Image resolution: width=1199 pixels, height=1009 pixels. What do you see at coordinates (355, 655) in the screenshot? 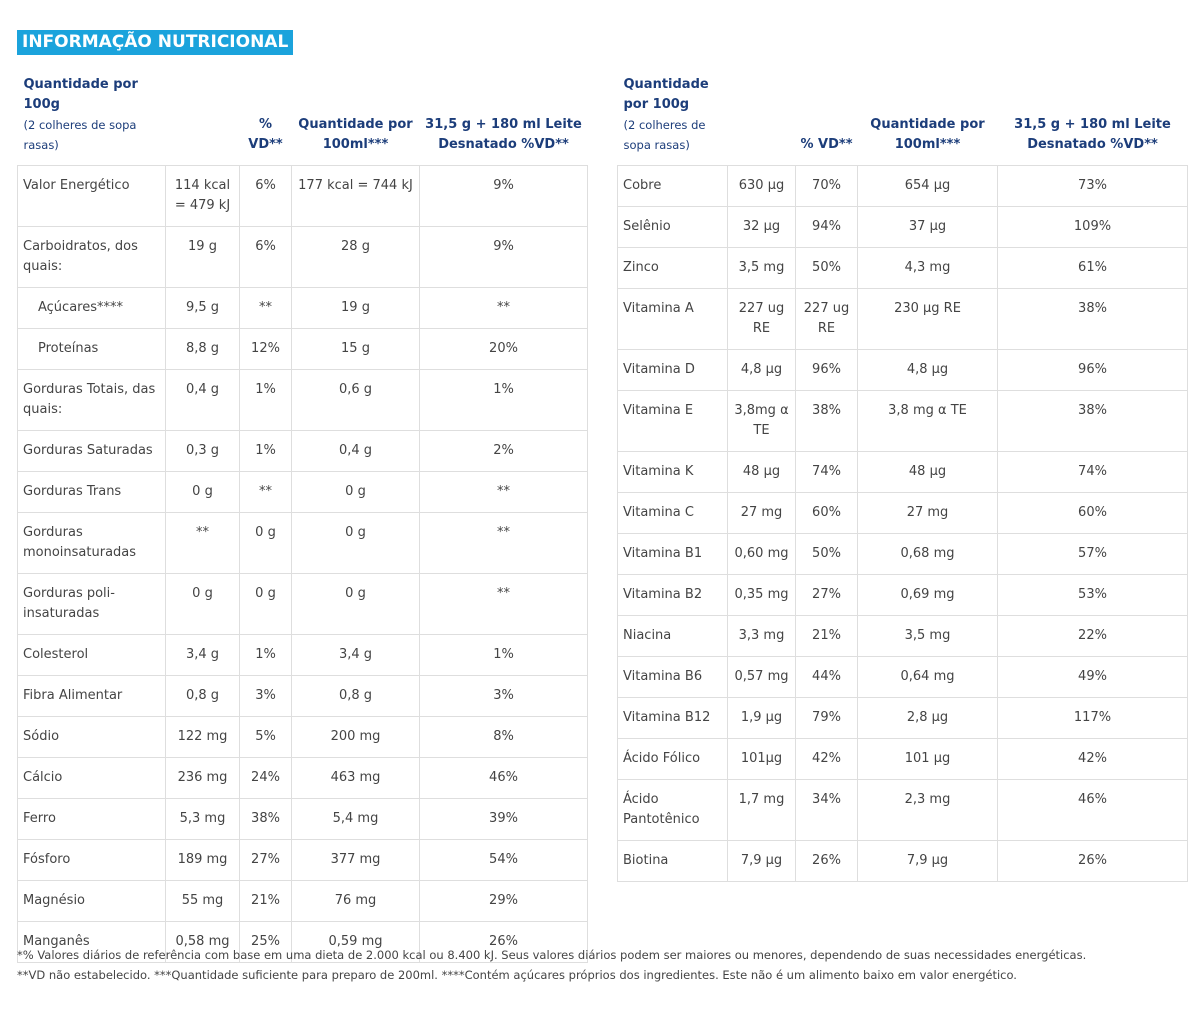
I see `quantity-per-100ml-cell: 3,4 g` at bounding box center [355, 655].